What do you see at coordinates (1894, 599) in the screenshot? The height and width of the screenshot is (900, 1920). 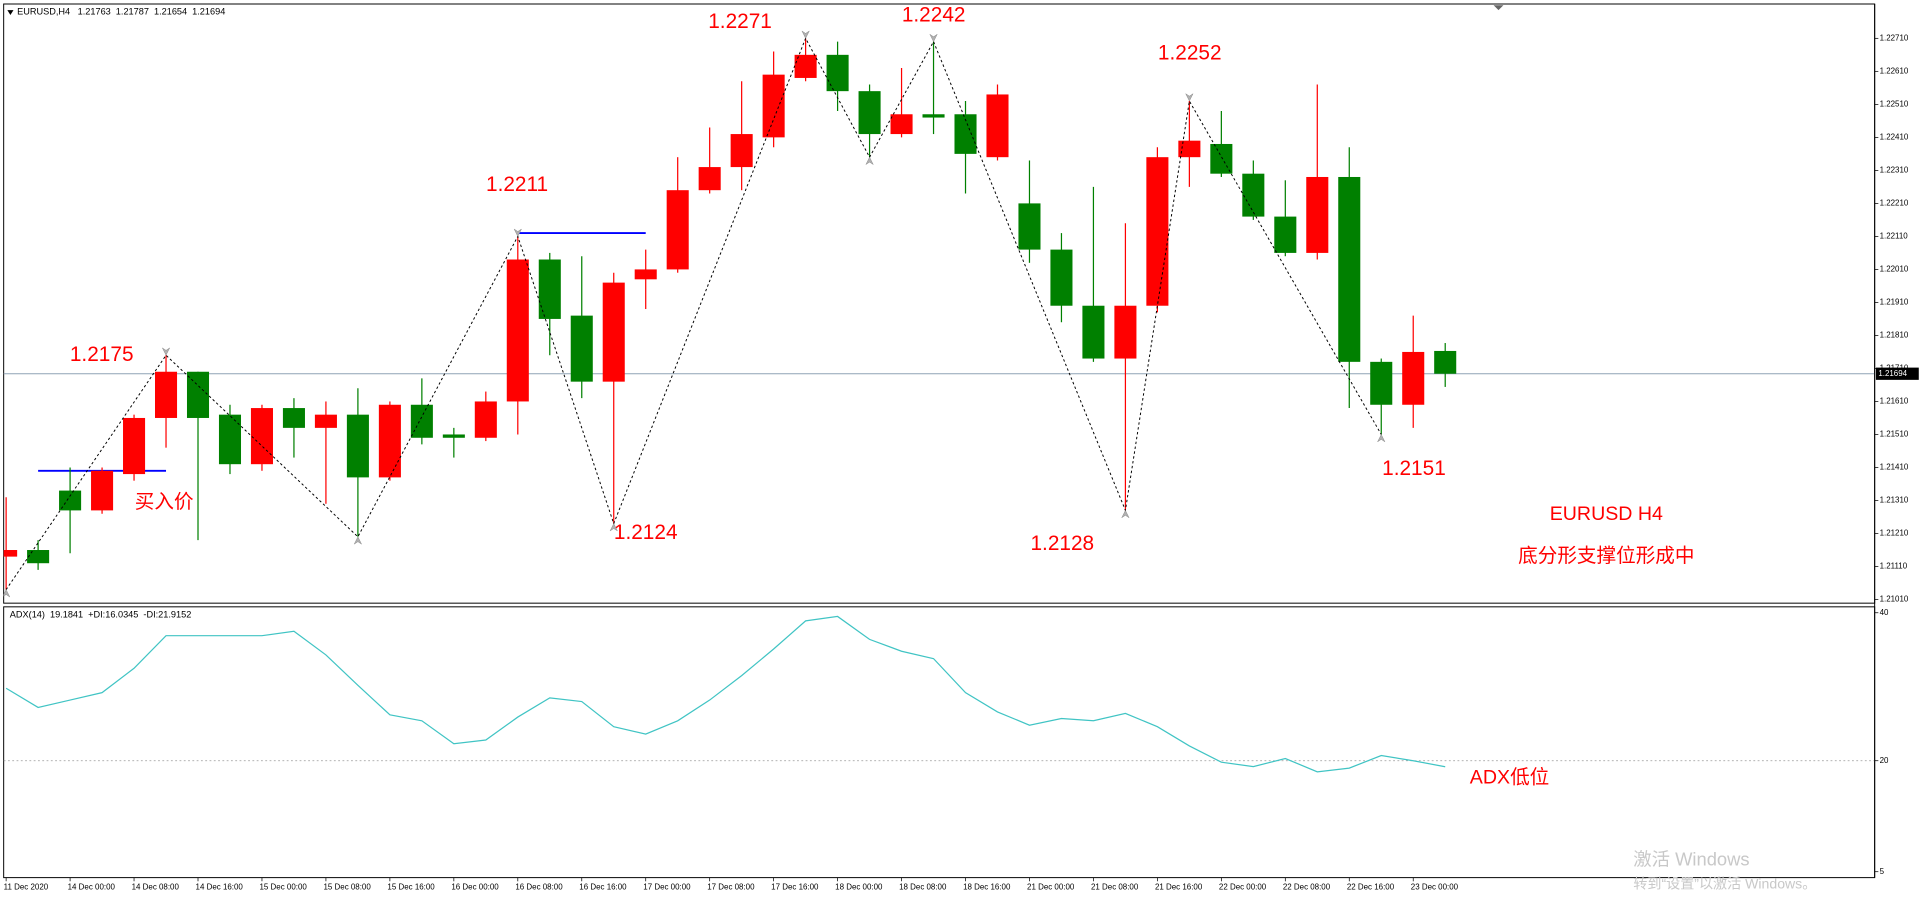 I see `y-tick-label: 1.21010` at bounding box center [1894, 599].